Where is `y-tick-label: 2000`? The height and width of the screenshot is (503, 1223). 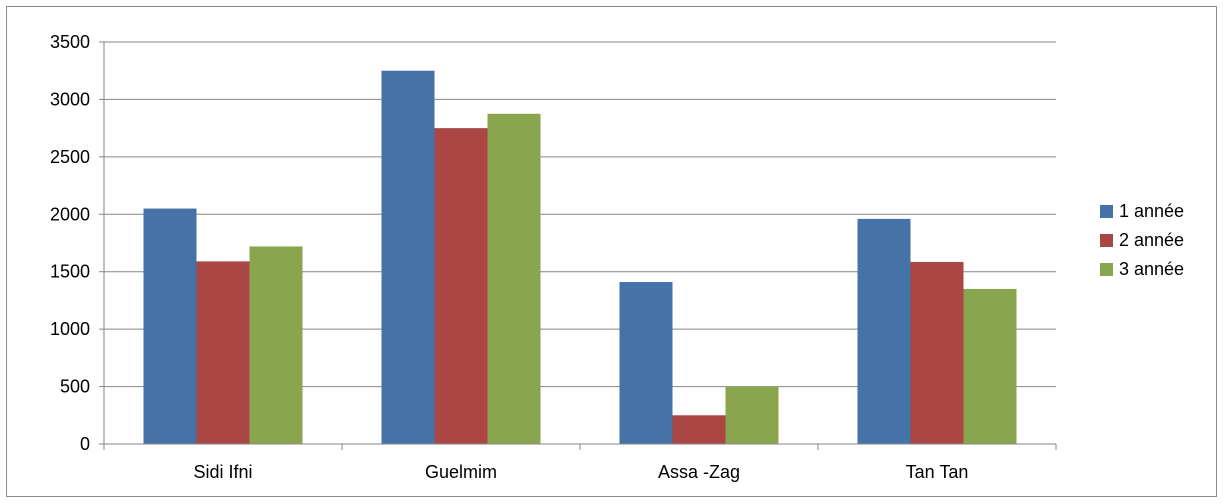 y-tick-label: 2000 is located at coordinates (70, 214).